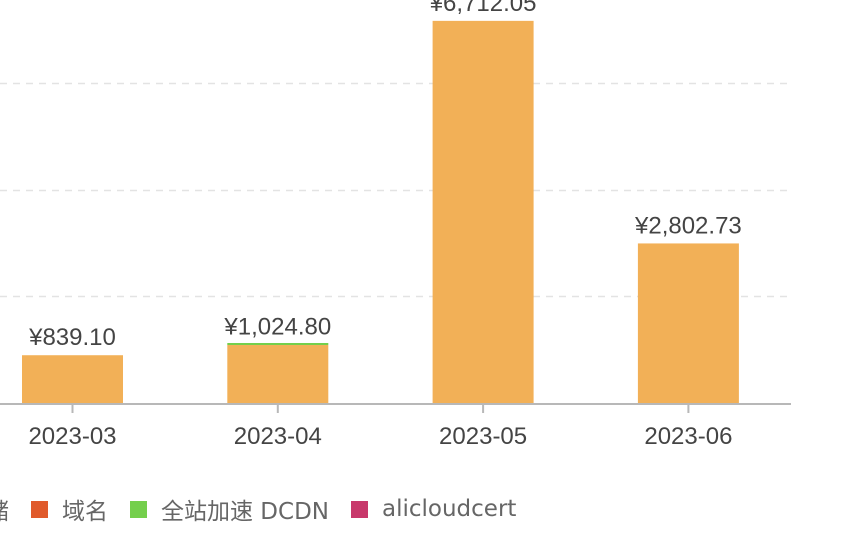  What do you see at coordinates (395, 426) in the screenshot?
I see `x-axis: 2023-03 2023-04 2023-05 2023-06` at bounding box center [395, 426].